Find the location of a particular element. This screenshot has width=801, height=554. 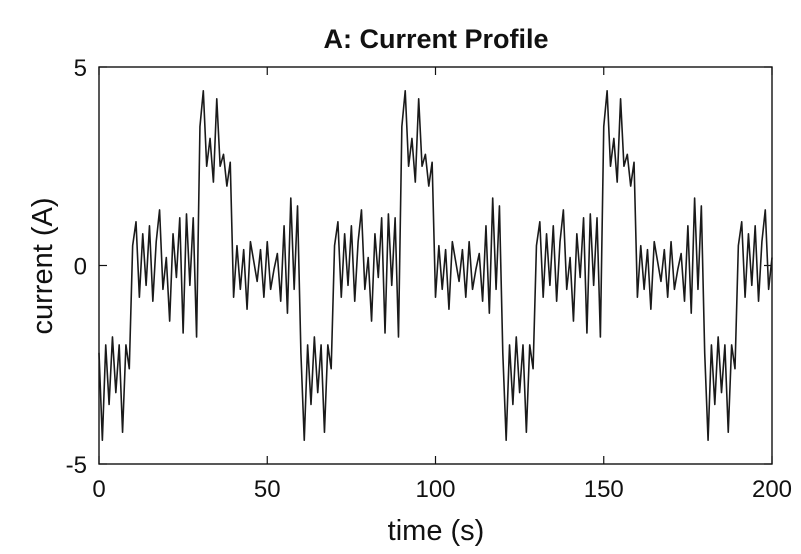

x-tick-label: 150 is located at coordinates (604, 489).